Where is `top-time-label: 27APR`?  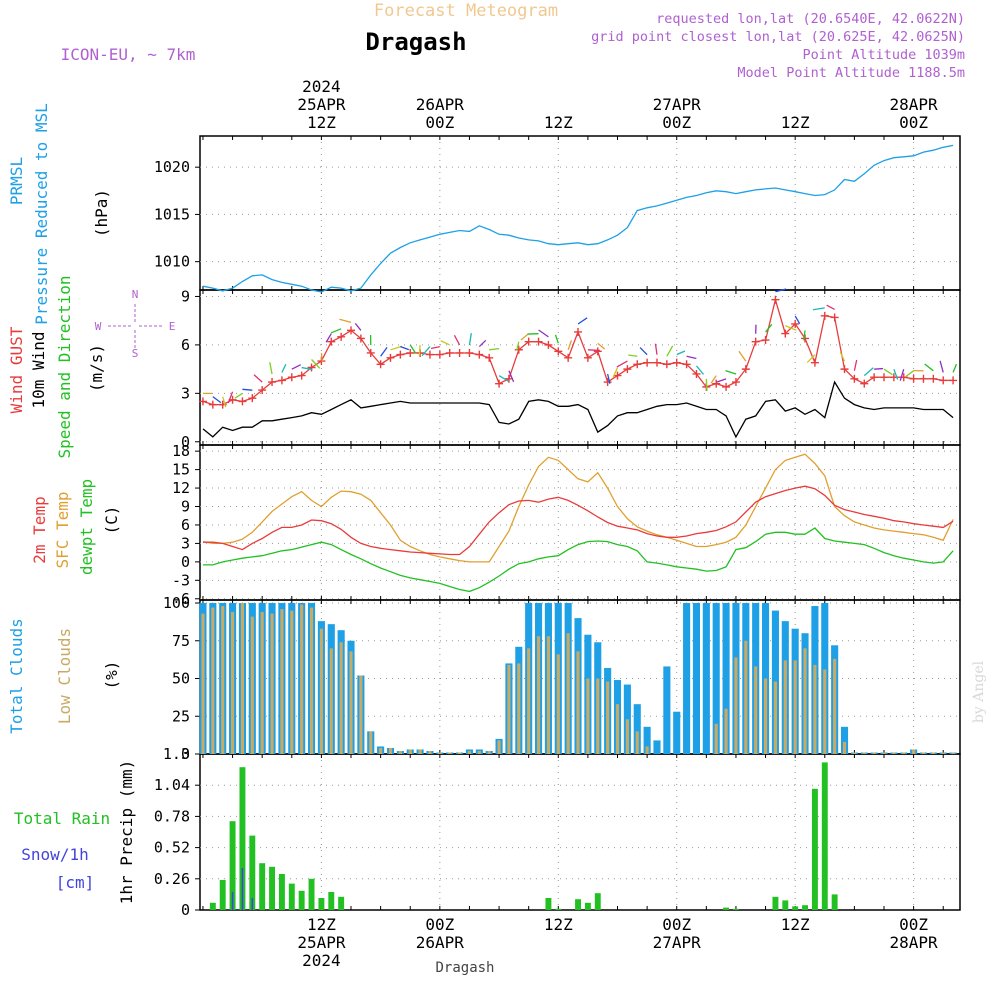
top-time-label: 27APR is located at coordinates (677, 104).